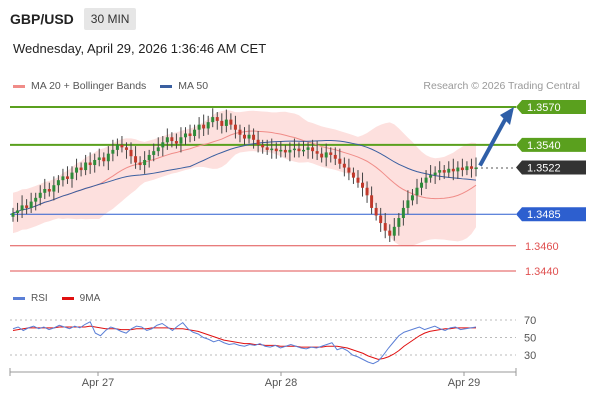  Describe the element at coordinates (493, 141) in the screenshot. I see `target-arrow-shaft` at that location.